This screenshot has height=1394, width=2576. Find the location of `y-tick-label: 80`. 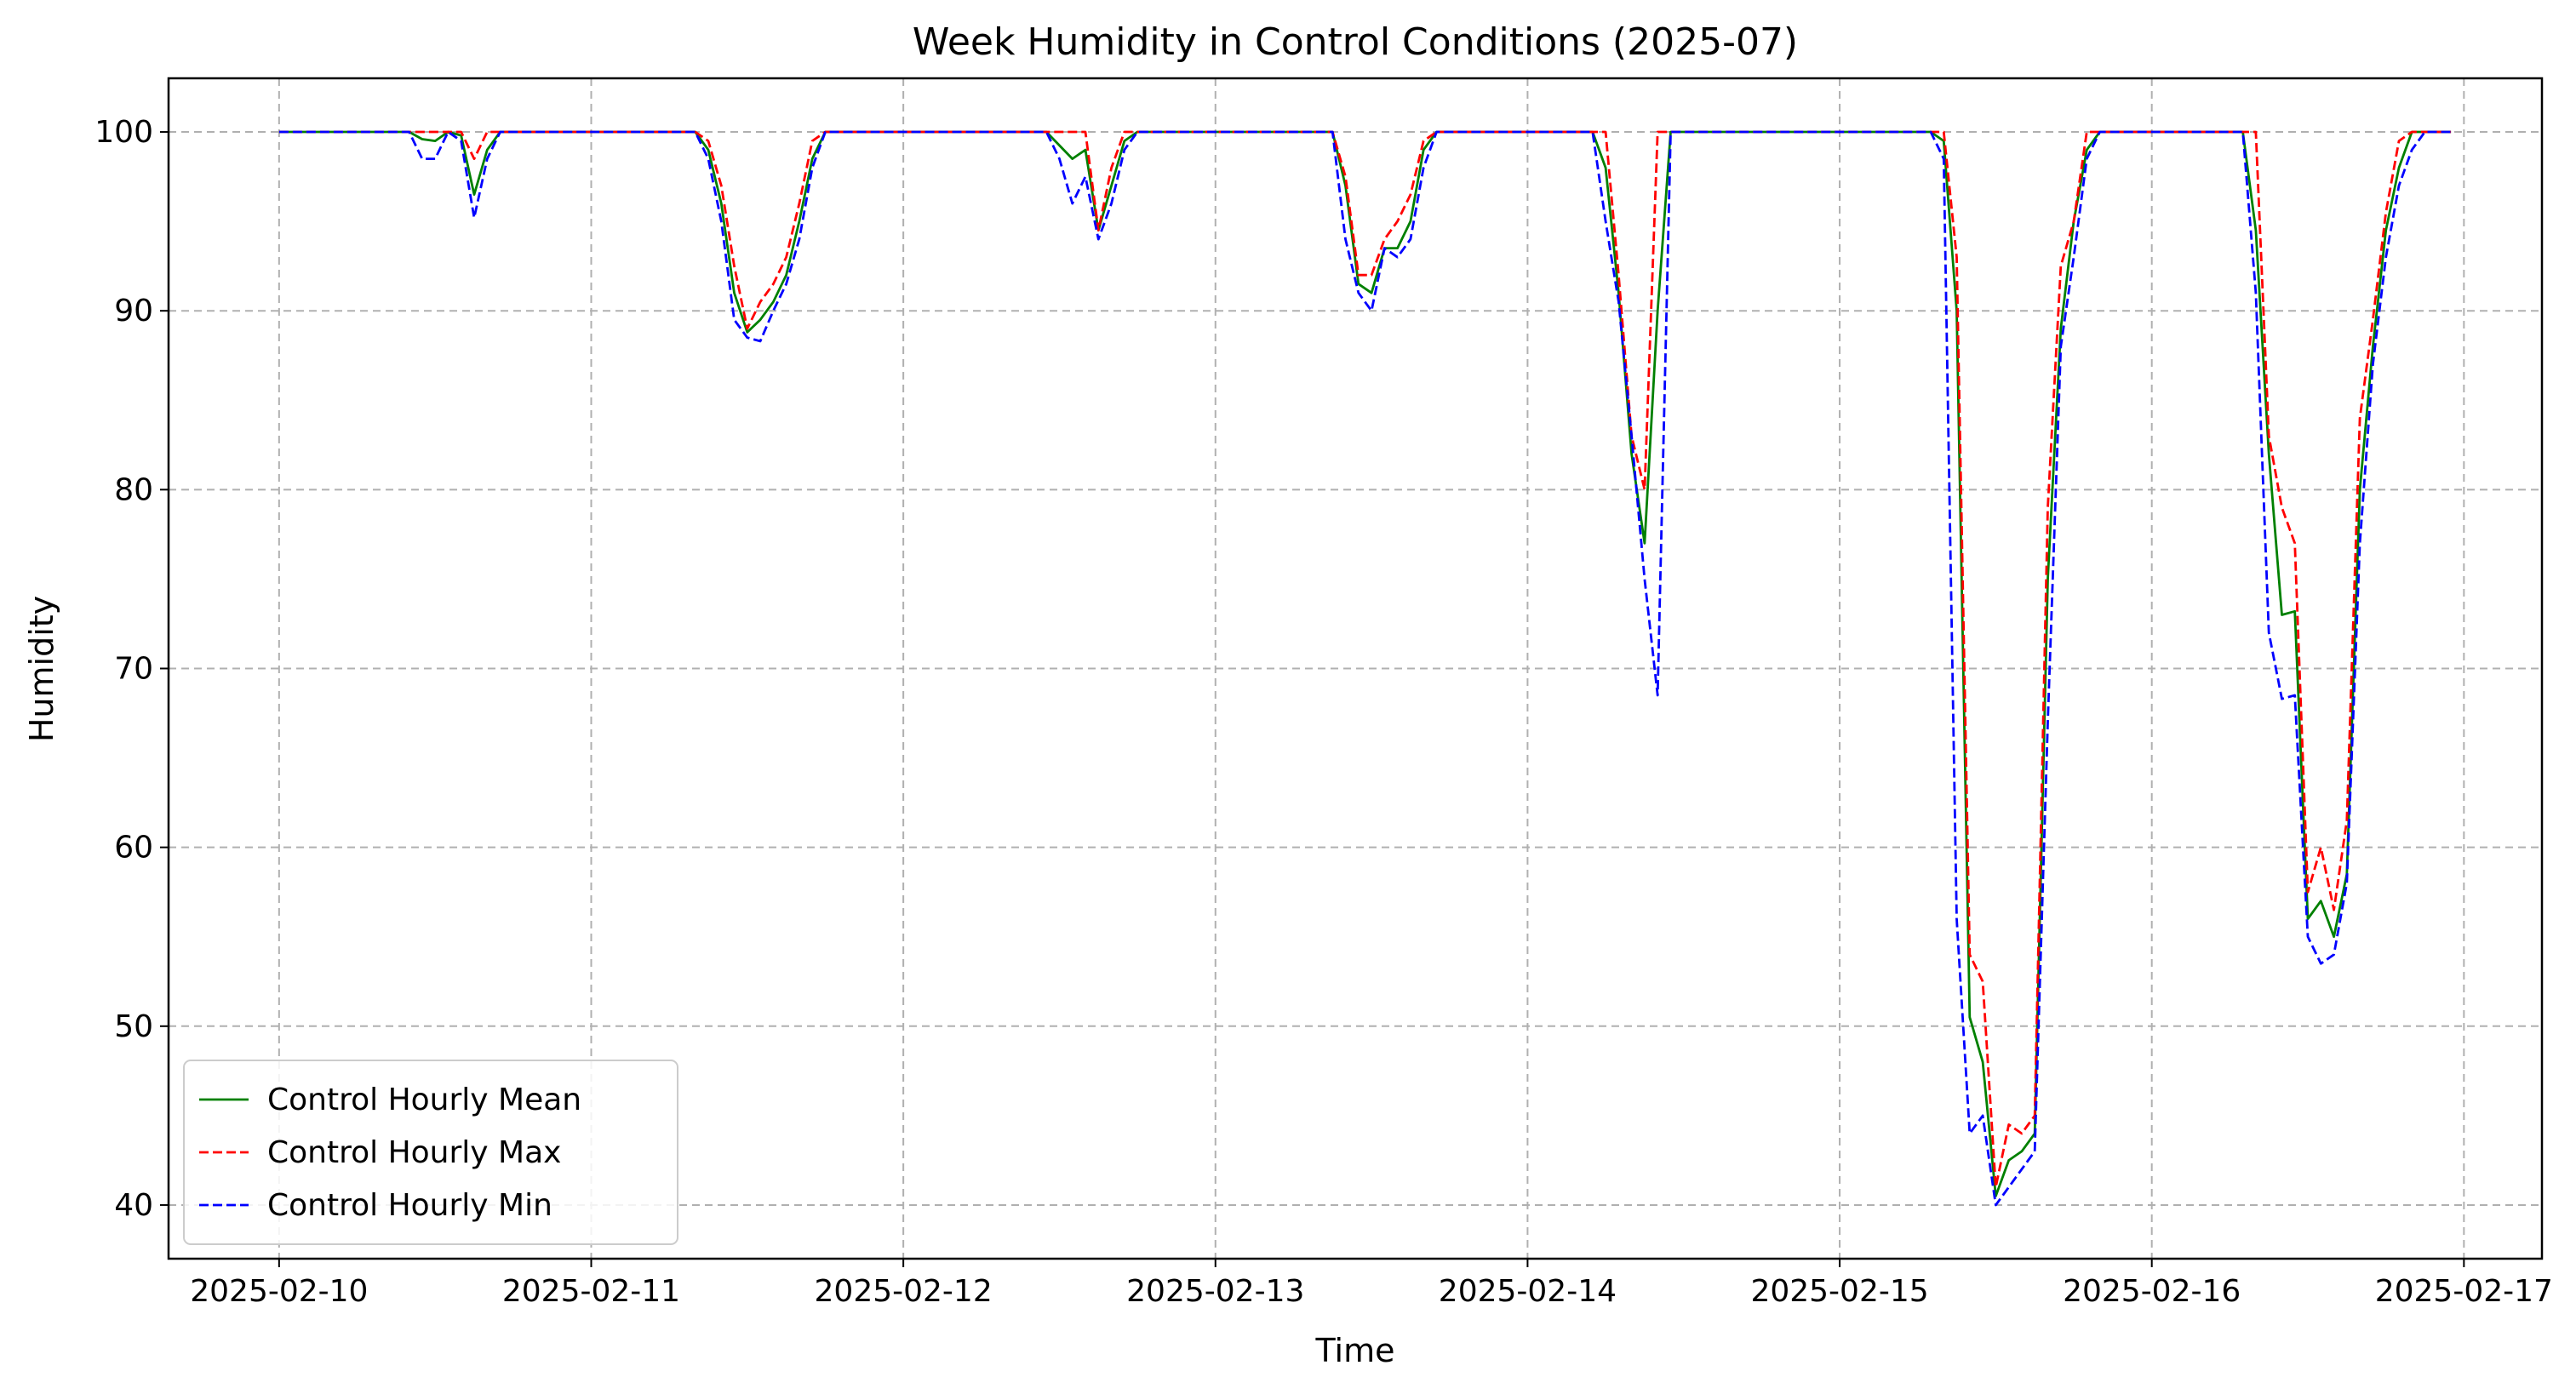

y-tick-label: 80 is located at coordinates (133, 489).